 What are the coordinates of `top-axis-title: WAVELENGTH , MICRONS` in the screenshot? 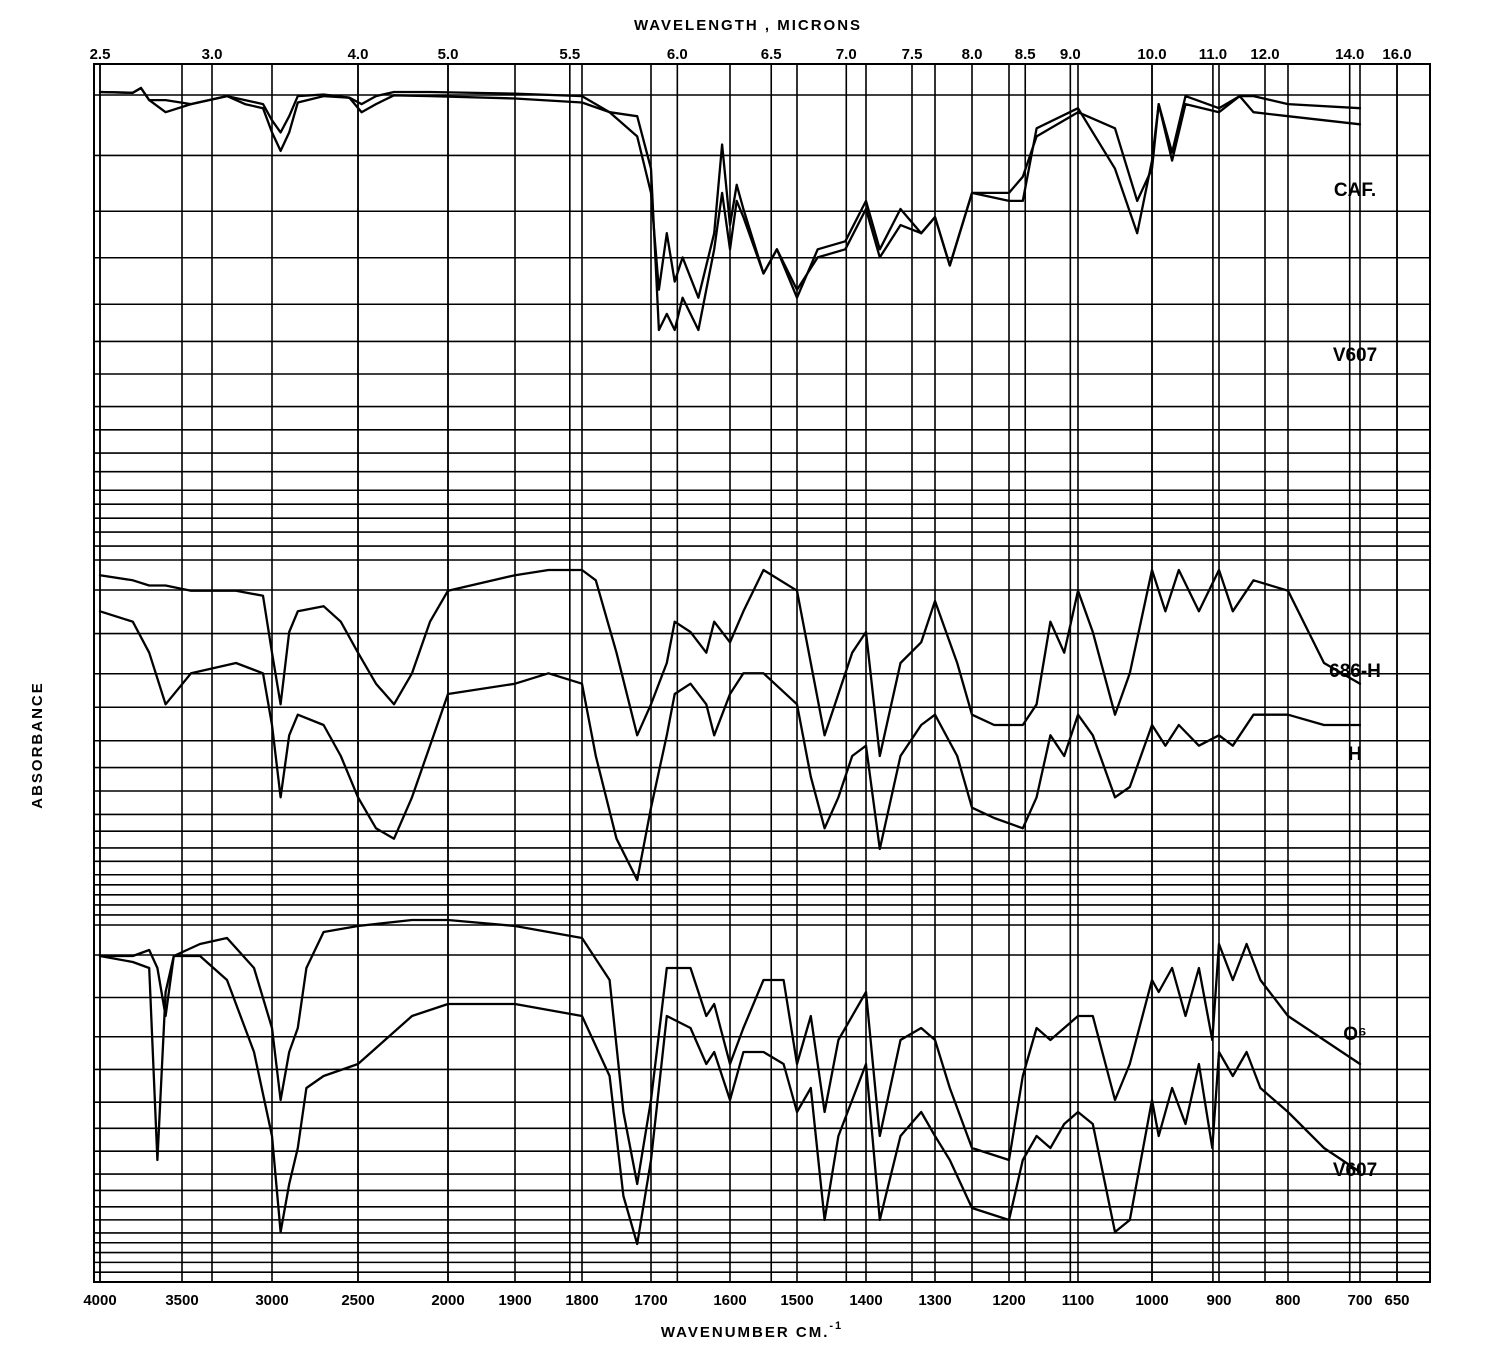 It's located at (748, 25).